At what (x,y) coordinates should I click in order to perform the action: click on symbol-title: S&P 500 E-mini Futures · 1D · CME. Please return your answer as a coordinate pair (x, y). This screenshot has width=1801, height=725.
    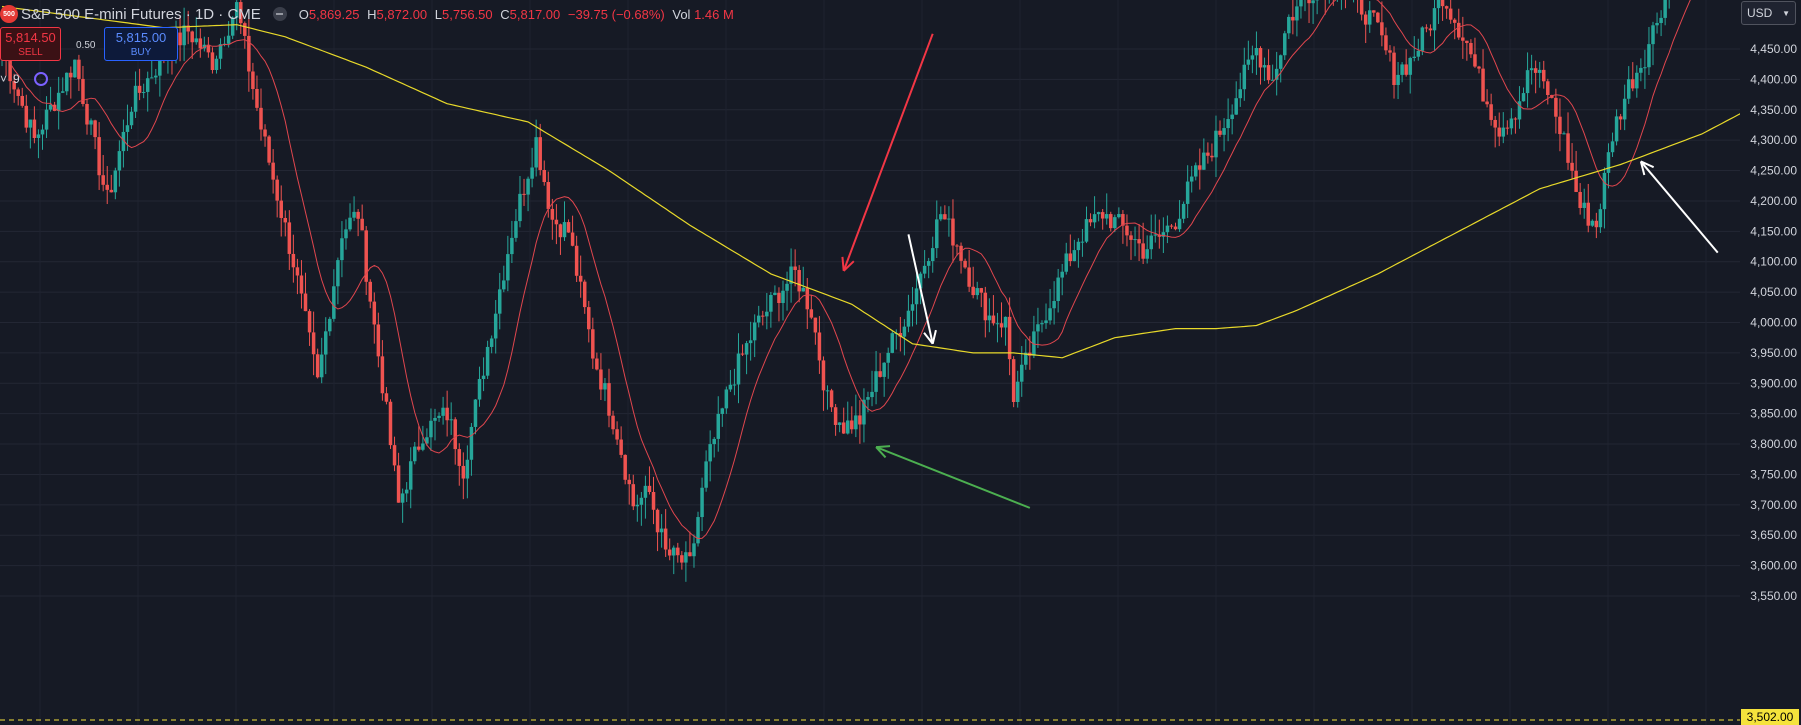
    Looking at the image, I should click on (141, 14).